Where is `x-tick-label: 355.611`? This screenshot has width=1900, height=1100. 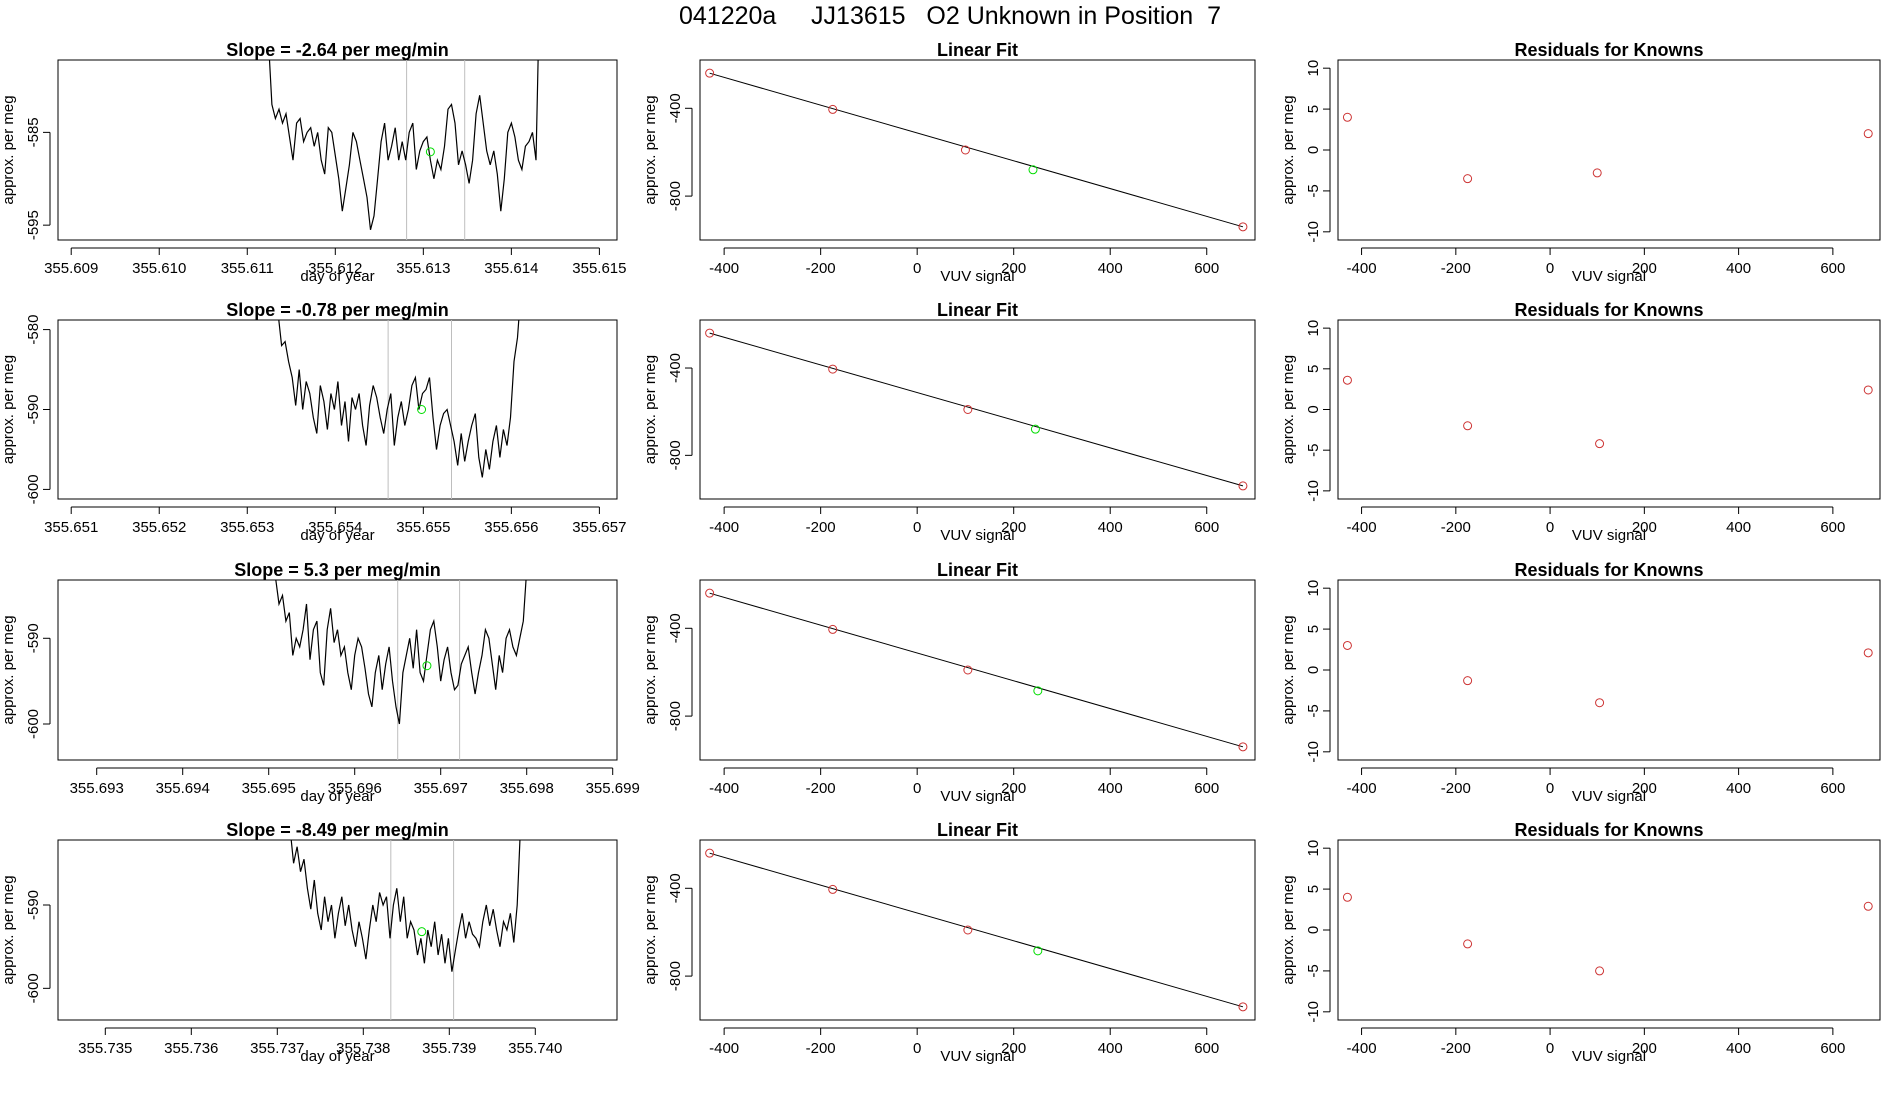
x-tick-label: 355.611 is located at coordinates (247, 268).